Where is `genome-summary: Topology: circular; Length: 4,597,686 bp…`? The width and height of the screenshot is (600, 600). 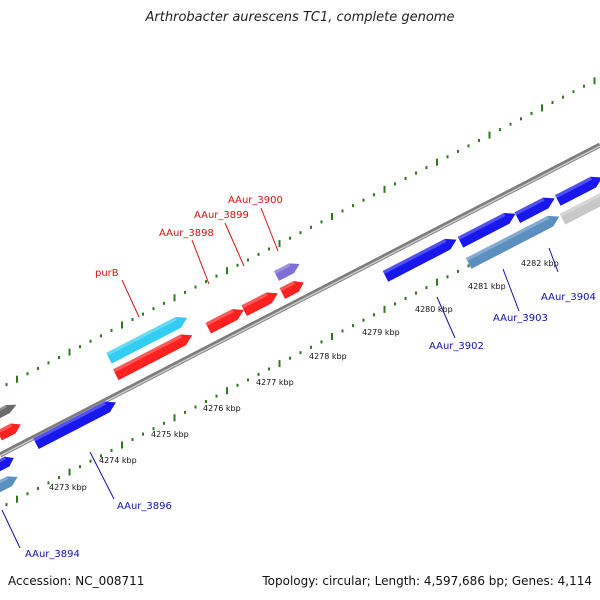 genome-summary: Topology: circular; Length: 4,597,686 bp… is located at coordinates (427, 581).